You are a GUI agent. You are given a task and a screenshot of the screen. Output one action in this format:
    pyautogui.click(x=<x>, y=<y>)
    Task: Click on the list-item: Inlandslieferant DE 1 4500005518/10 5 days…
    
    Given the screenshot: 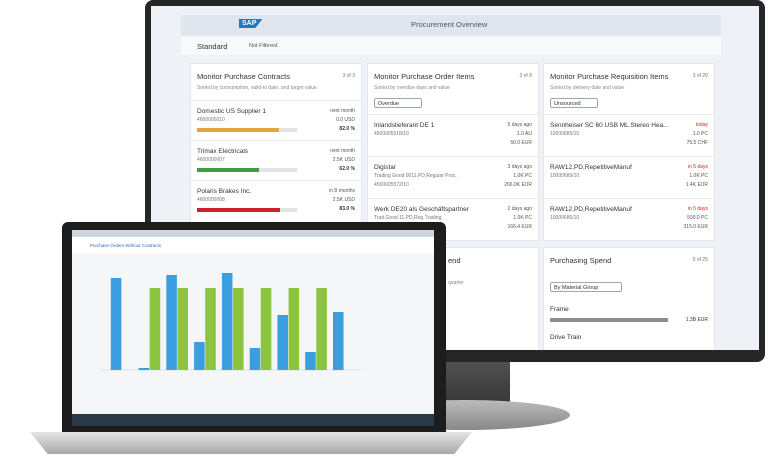 What is the action you would take?
    pyautogui.click(x=453, y=135)
    